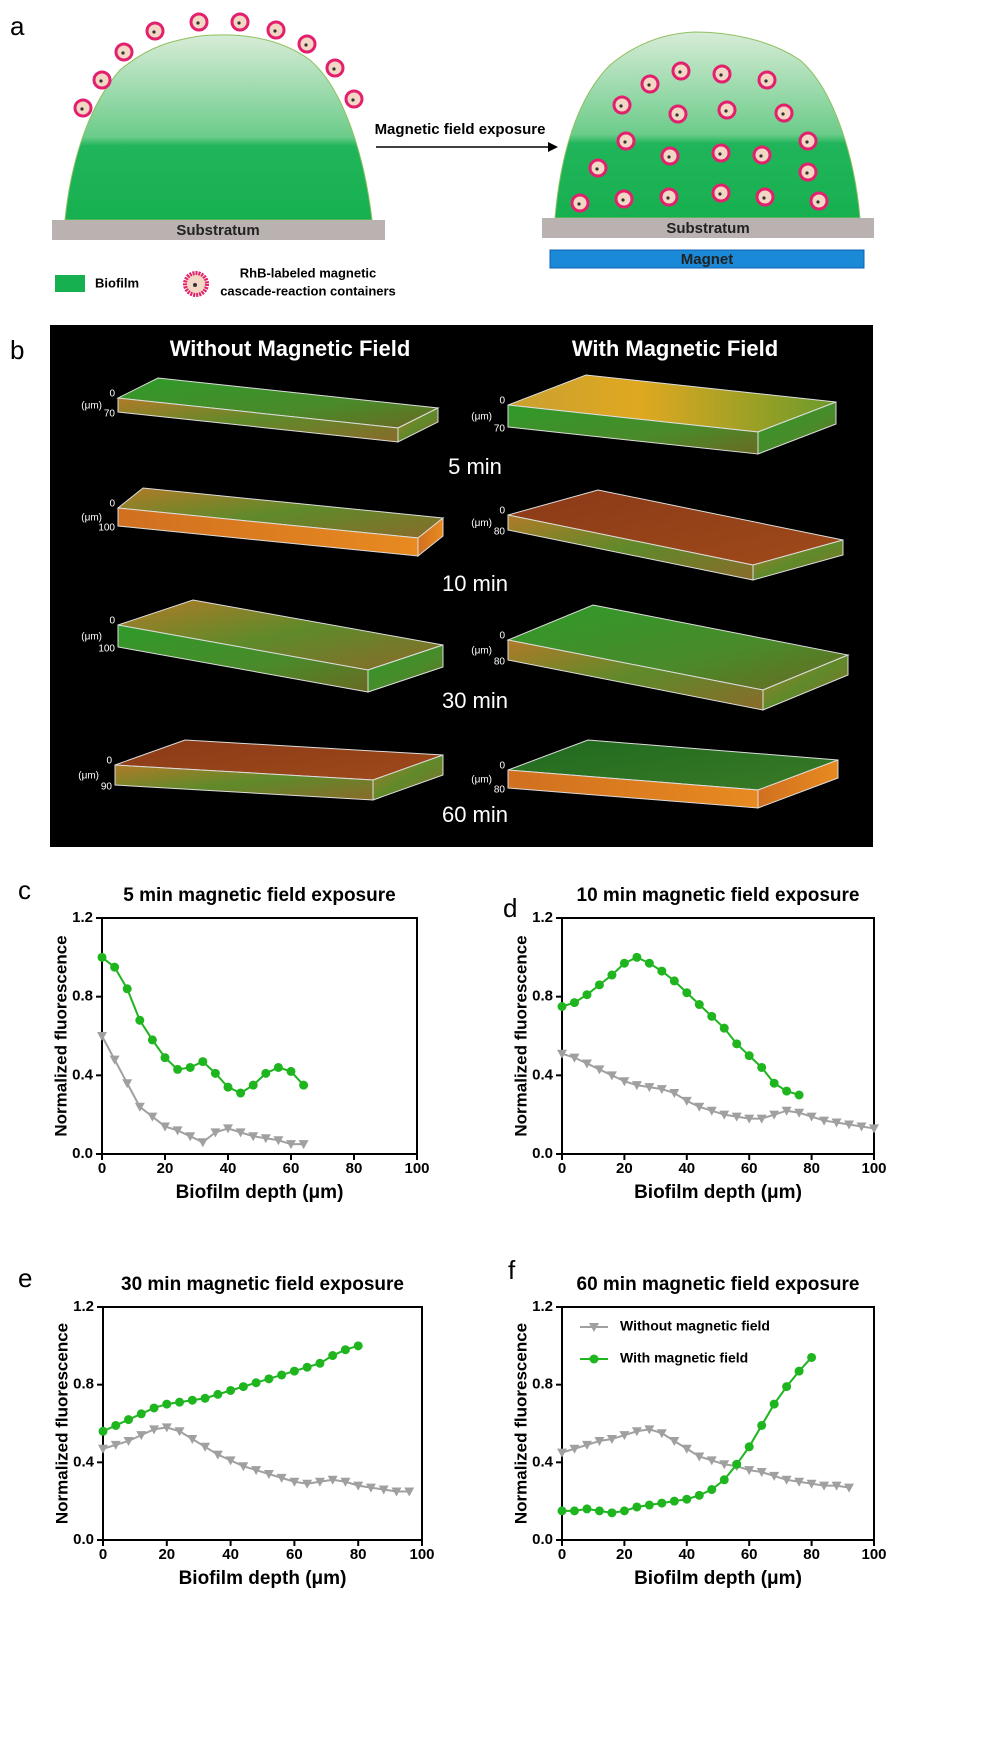 Image resolution: width=992 pixels, height=1752 pixels. I want to click on legend-label: Without magnetic field, so click(695, 1326).